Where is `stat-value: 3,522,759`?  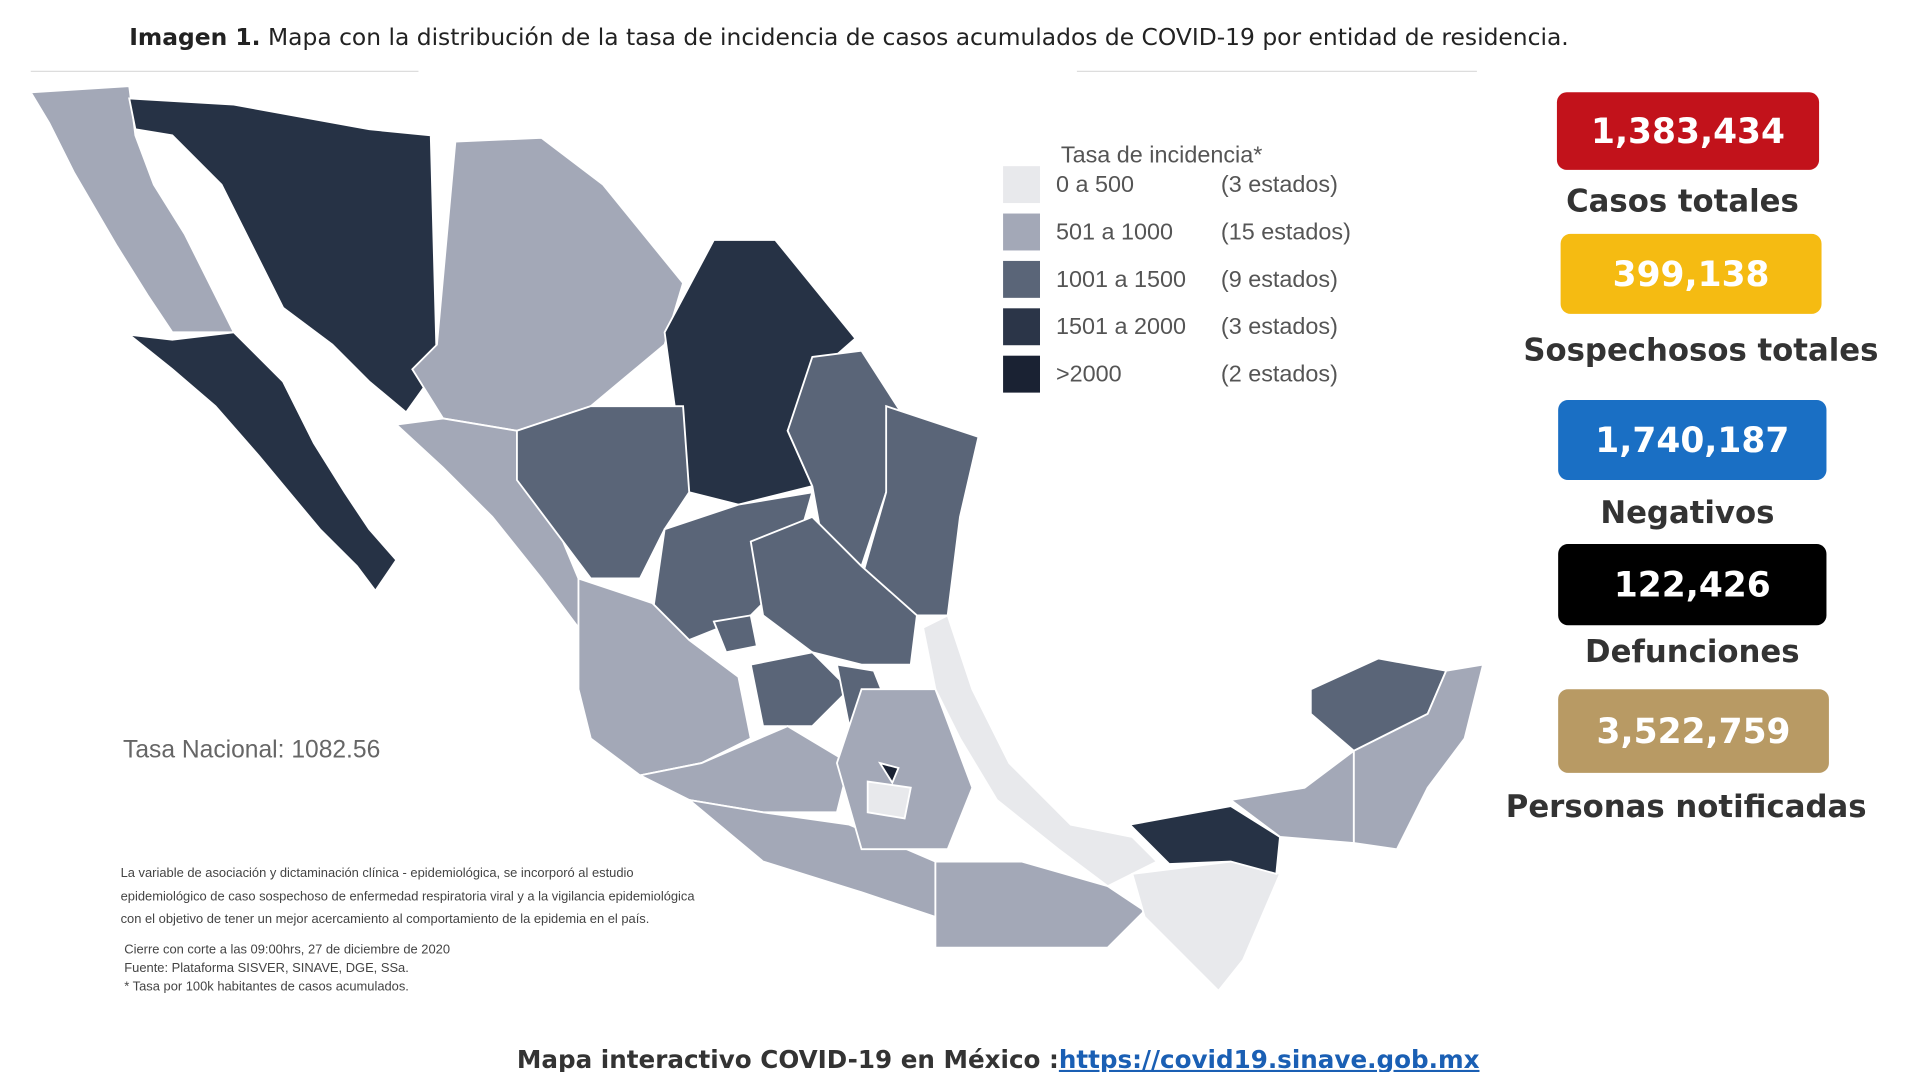
stat-value: 3,522,759 is located at coordinates (1694, 732).